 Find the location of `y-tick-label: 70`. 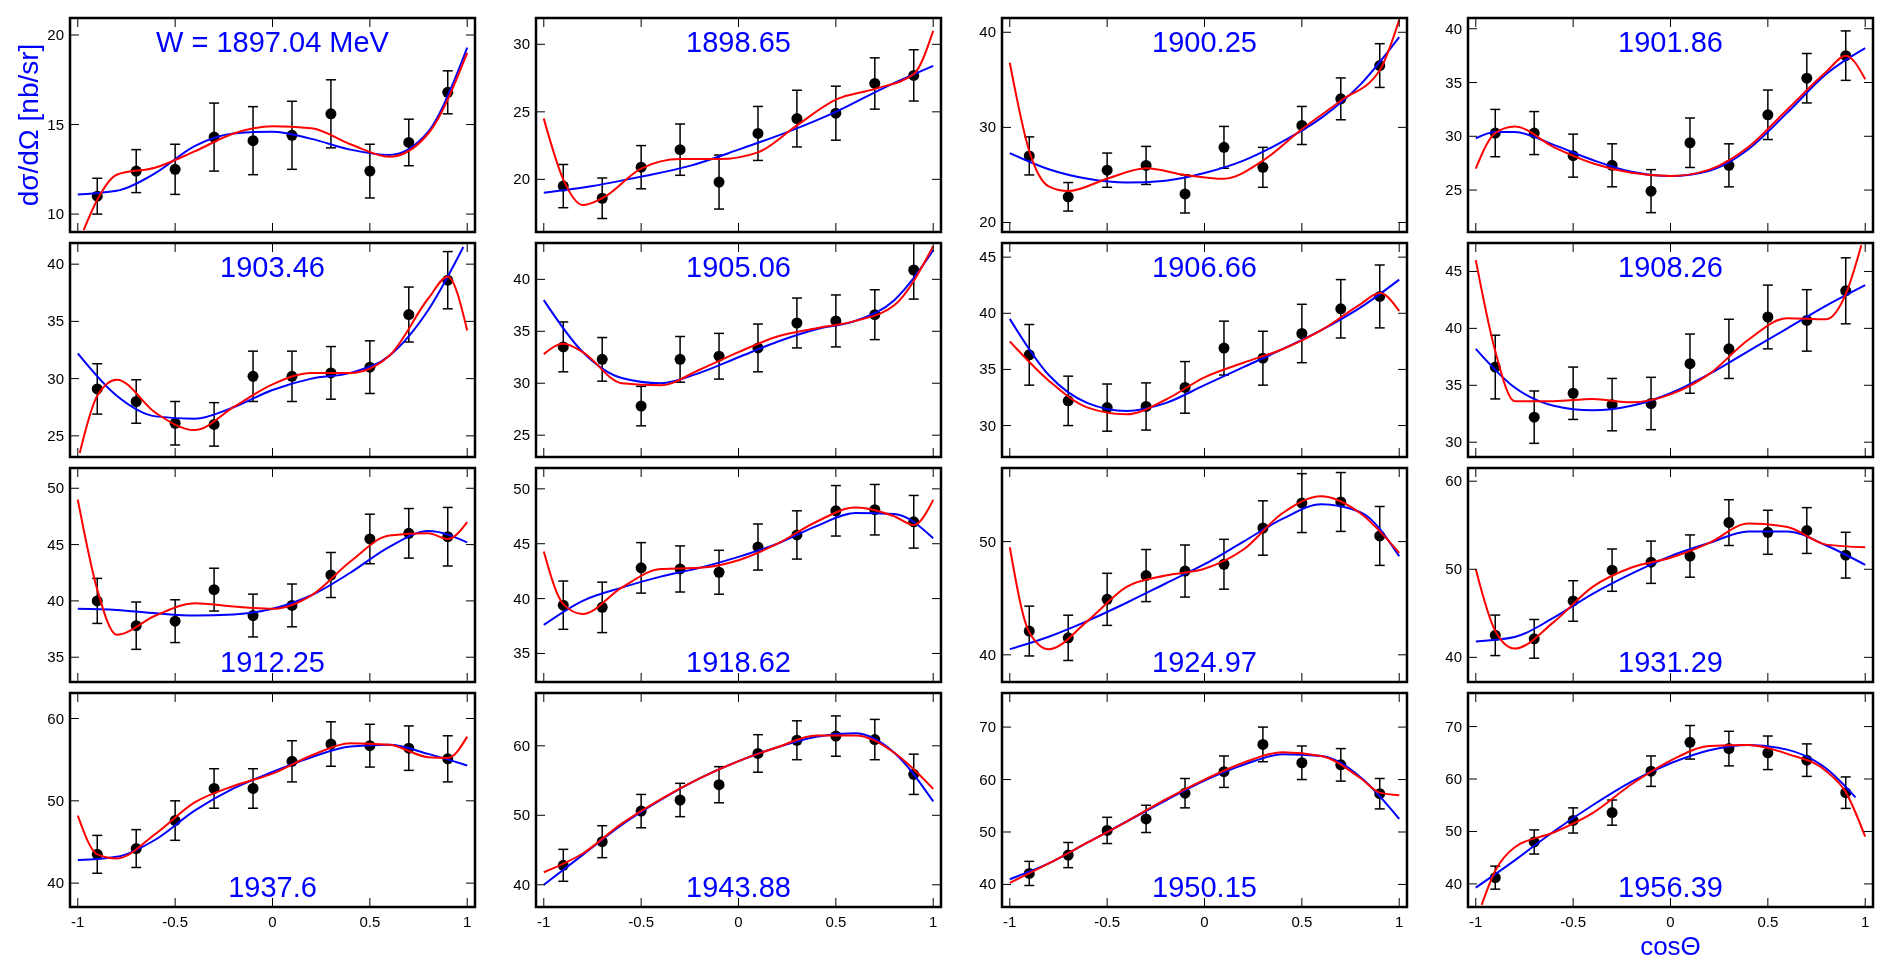

y-tick-label: 70 is located at coordinates (987, 727).